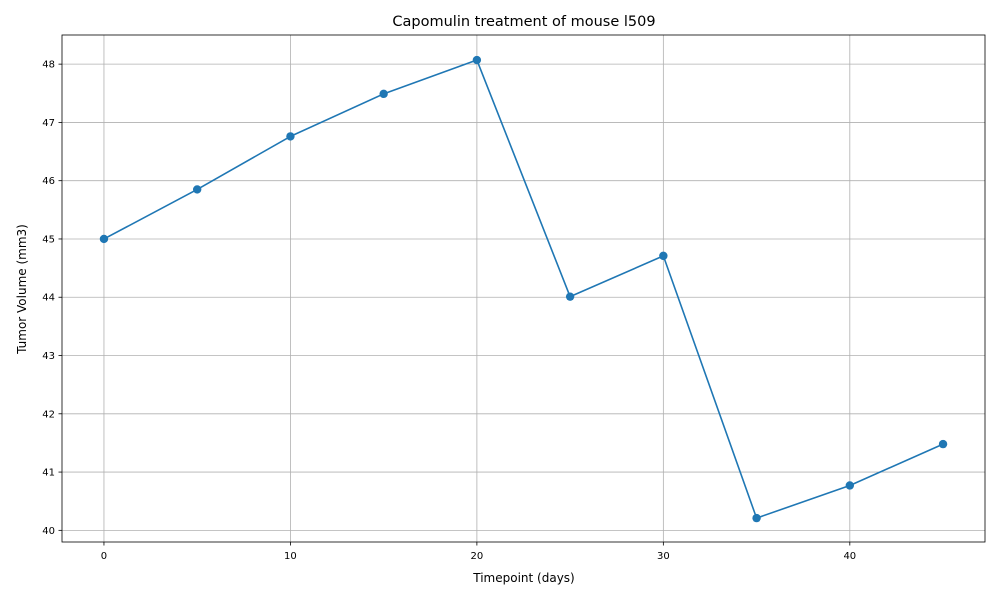 The width and height of the screenshot is (1000, 604). What do you see at coordinates (849, 556) in the screenshot?
I see `x-tick-label: 40` at bounding box center [849, 556].